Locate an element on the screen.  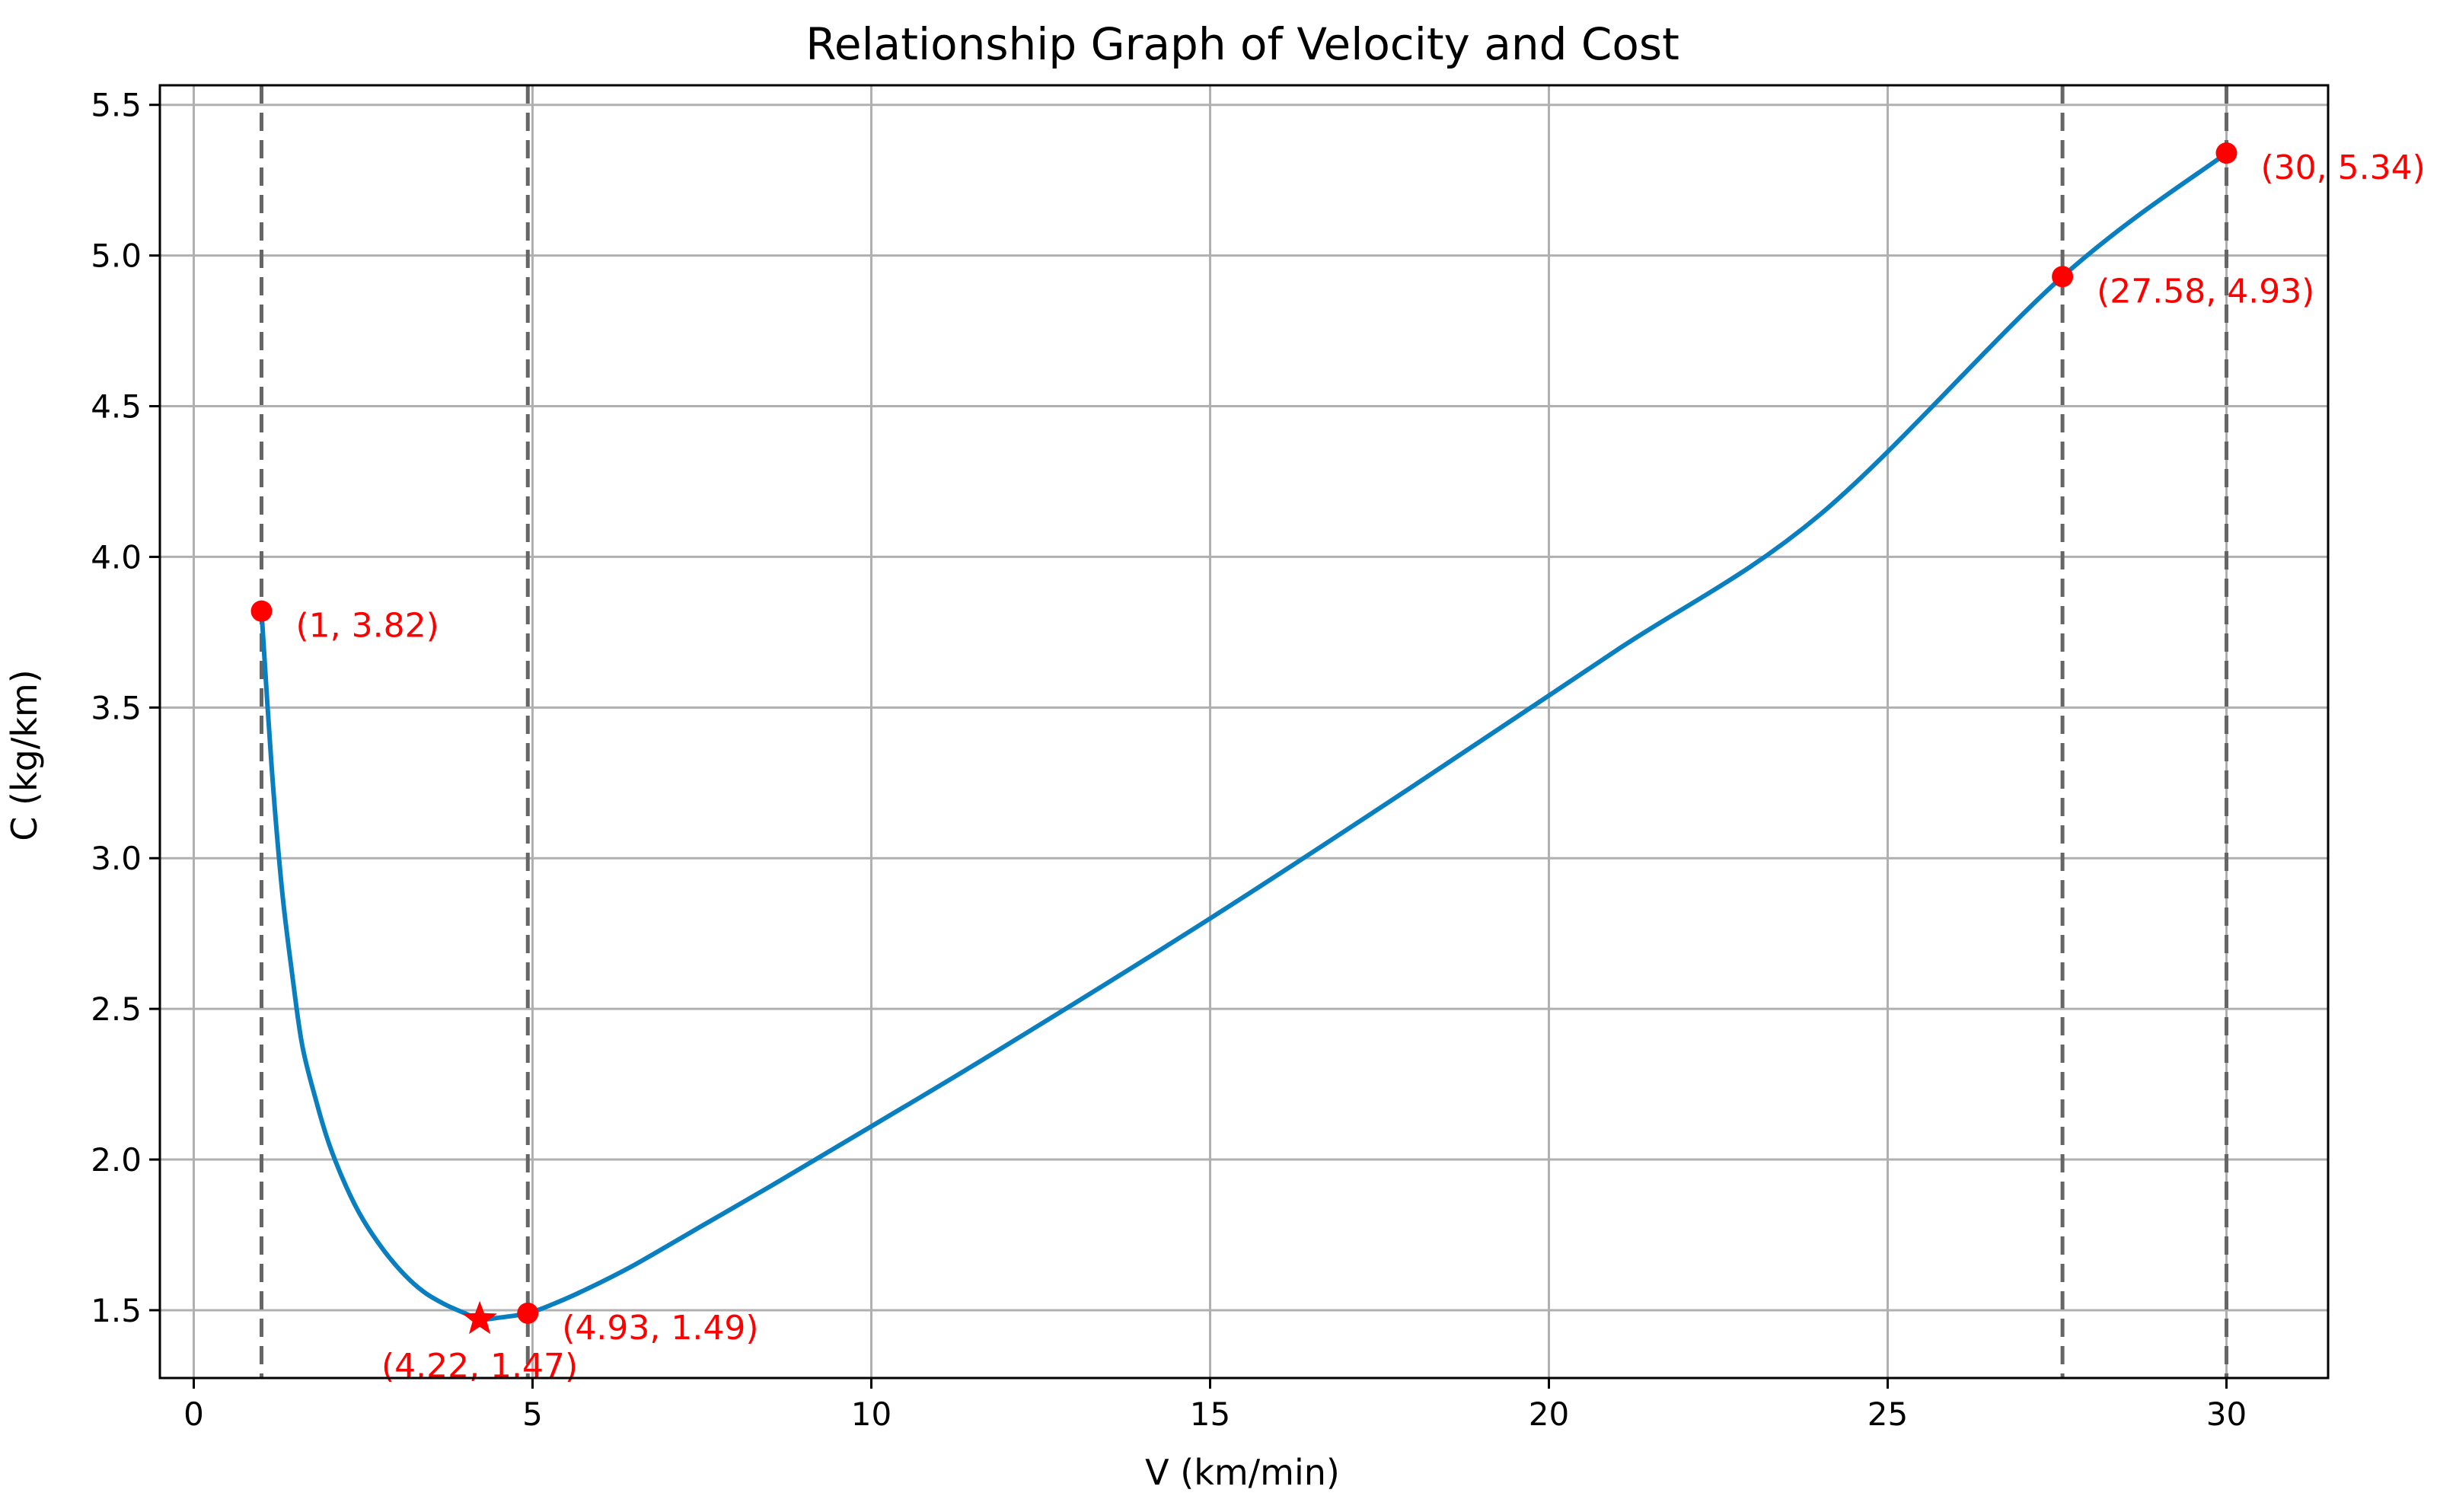
y-tick-label: 3.0 is located at coordinates (117, 858).